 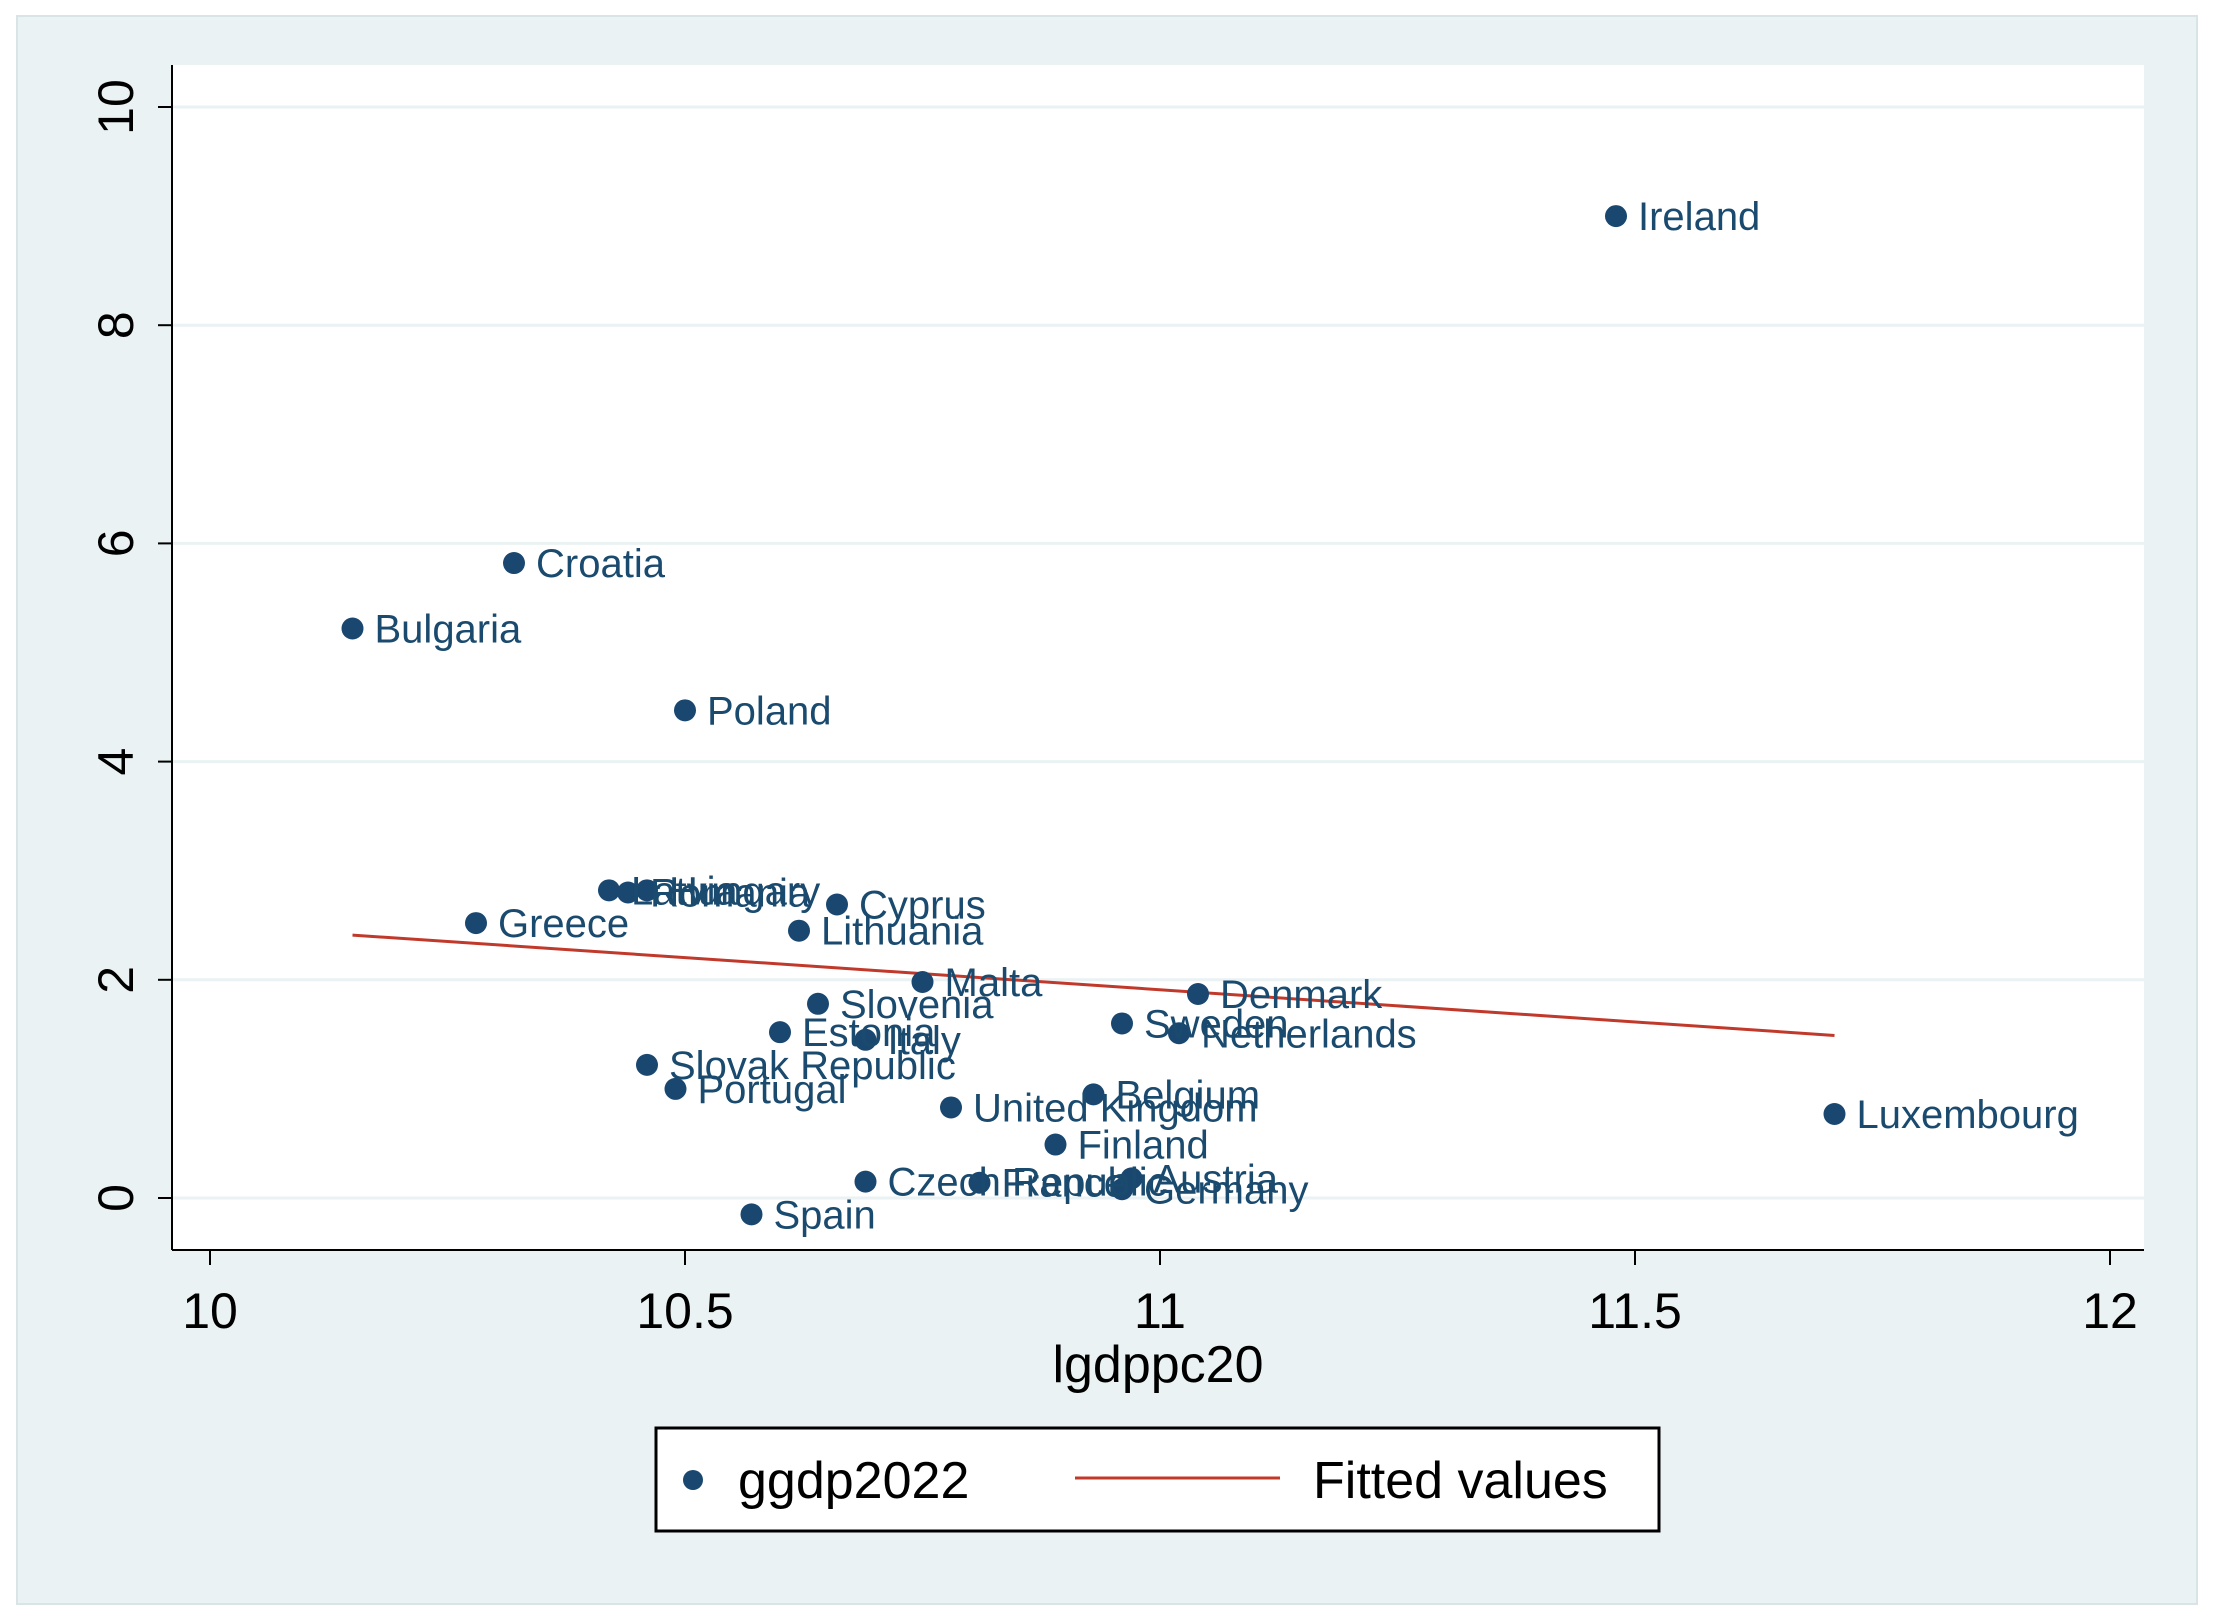 What do you see at coordinates (812, 1066) in the screenshot?
I see `point-label: Slovak Republic` at bounding box center [812, 1066].